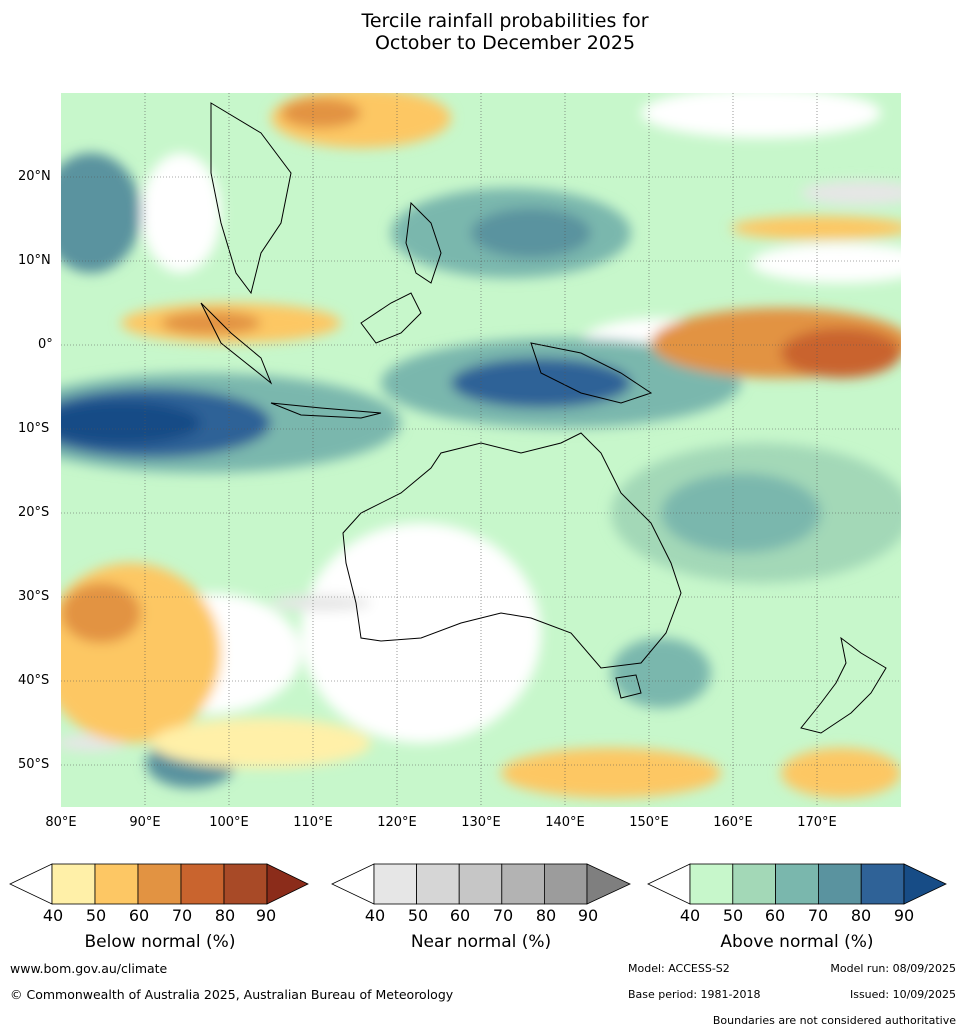 The image size is (965, 1035). Describe the element at coordinates (733, 915) in the screenshot. I see `above-tick-50: 50` at that location.